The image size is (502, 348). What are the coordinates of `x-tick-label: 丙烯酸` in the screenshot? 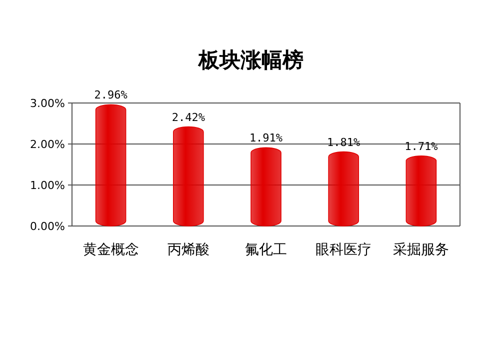 It's located at (188, 250).